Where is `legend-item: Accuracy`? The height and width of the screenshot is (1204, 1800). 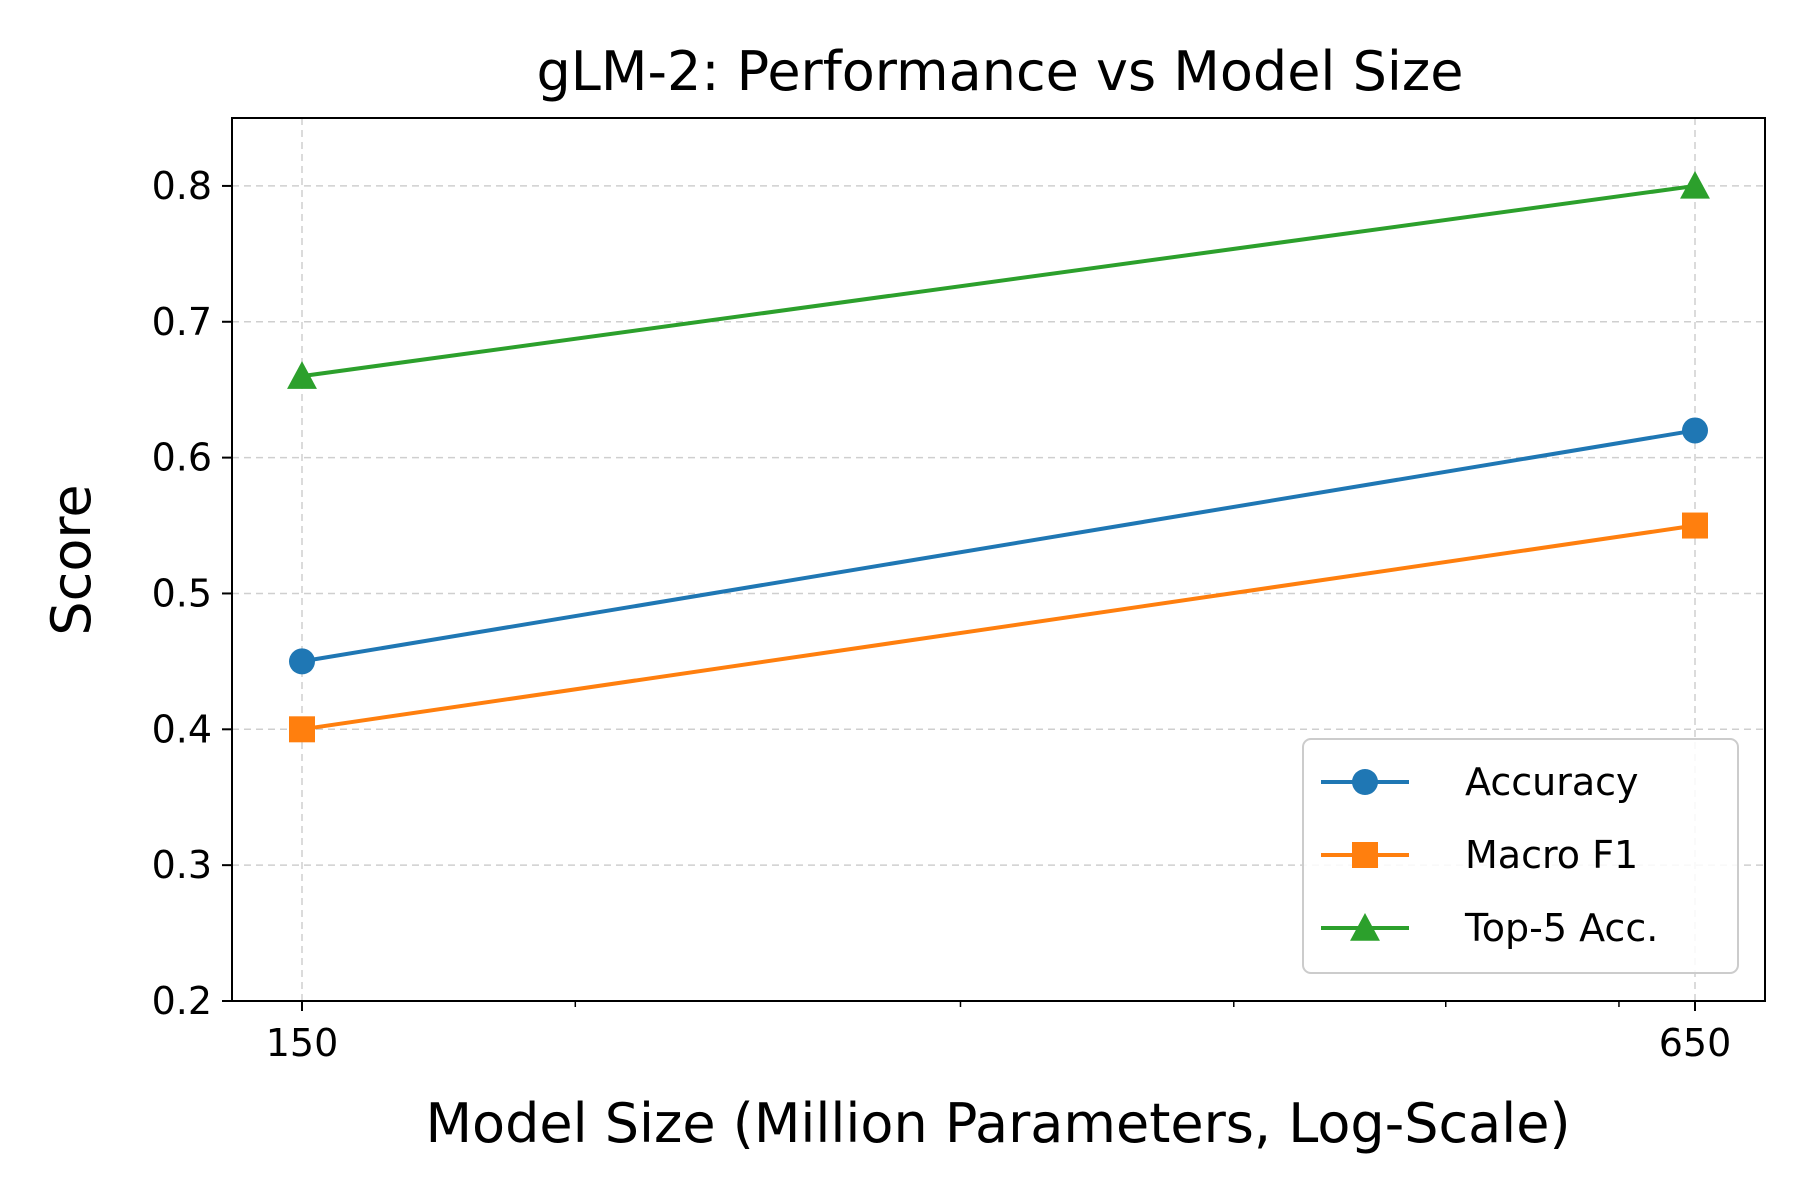 legend-item: Accuracy is located at coordinates (1480, 782).